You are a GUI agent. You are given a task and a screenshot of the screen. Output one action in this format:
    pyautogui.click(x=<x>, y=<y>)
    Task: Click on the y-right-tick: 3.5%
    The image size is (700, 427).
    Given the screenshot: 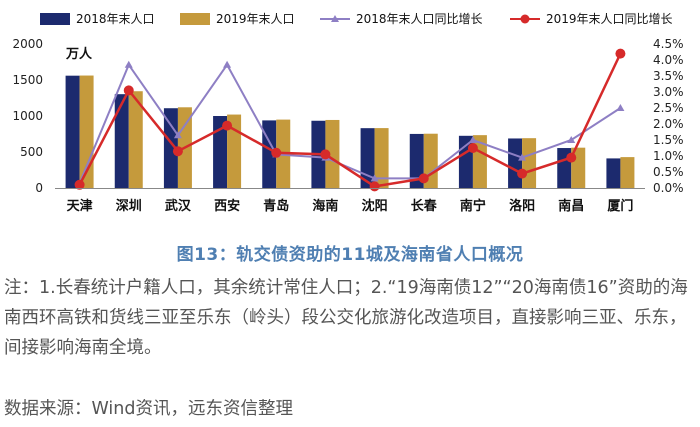 What is the action you would take?
    pyautogui.click(x=668, y=76)
    